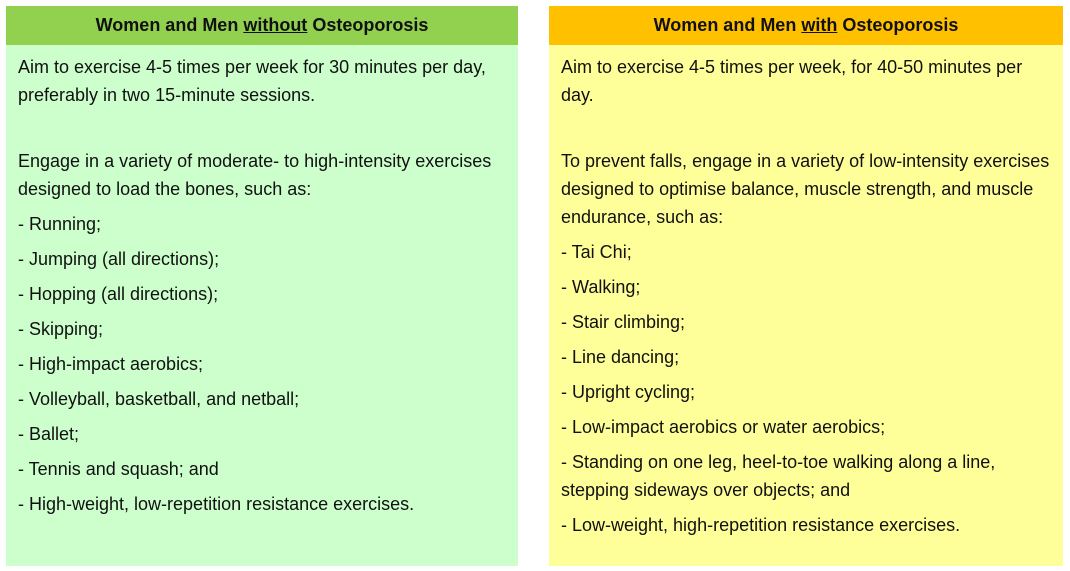 This screenshot has width=1070, height=571. I want to click on list-item: - Tennis and squash; and, so click(118, 469).